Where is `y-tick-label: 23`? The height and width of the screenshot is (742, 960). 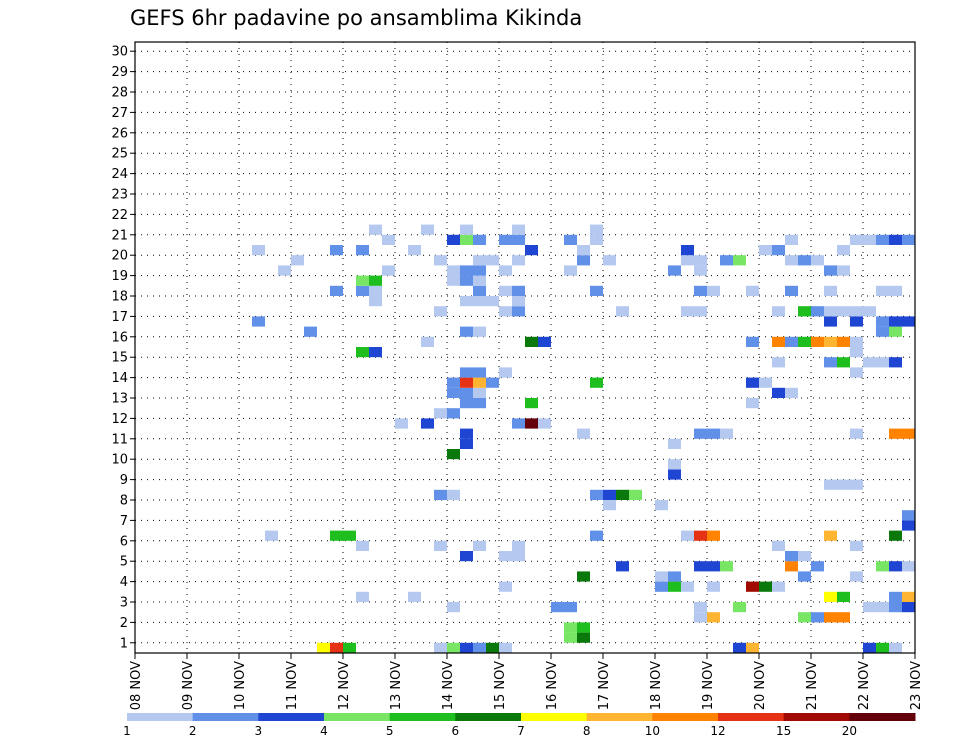
y-tick-label: 23 is located at coordinates (119, 195).